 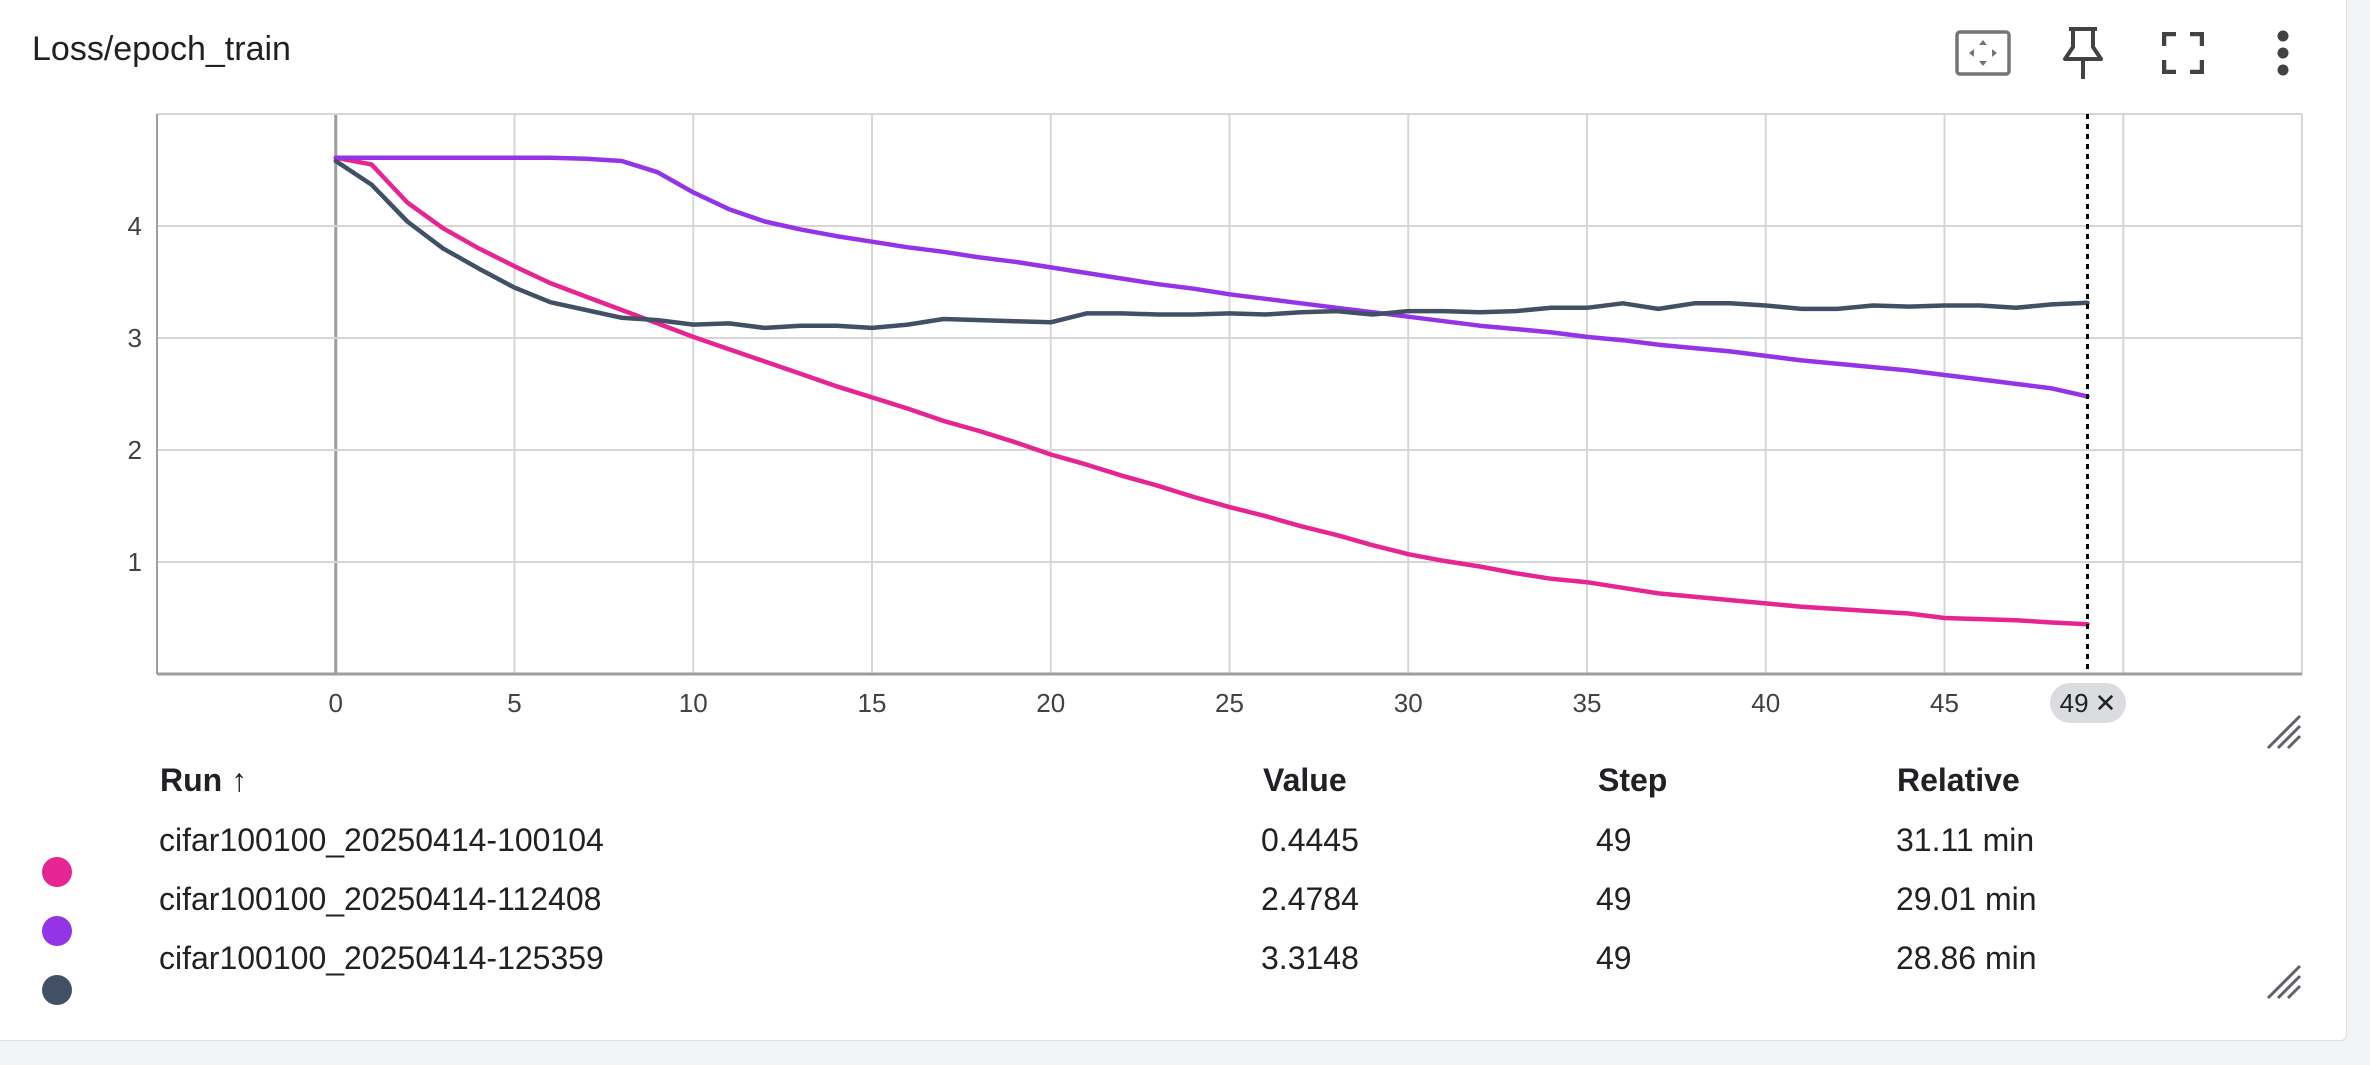 I want to click on sort-ascending-icon: ↑, so click(x=239, y=780).